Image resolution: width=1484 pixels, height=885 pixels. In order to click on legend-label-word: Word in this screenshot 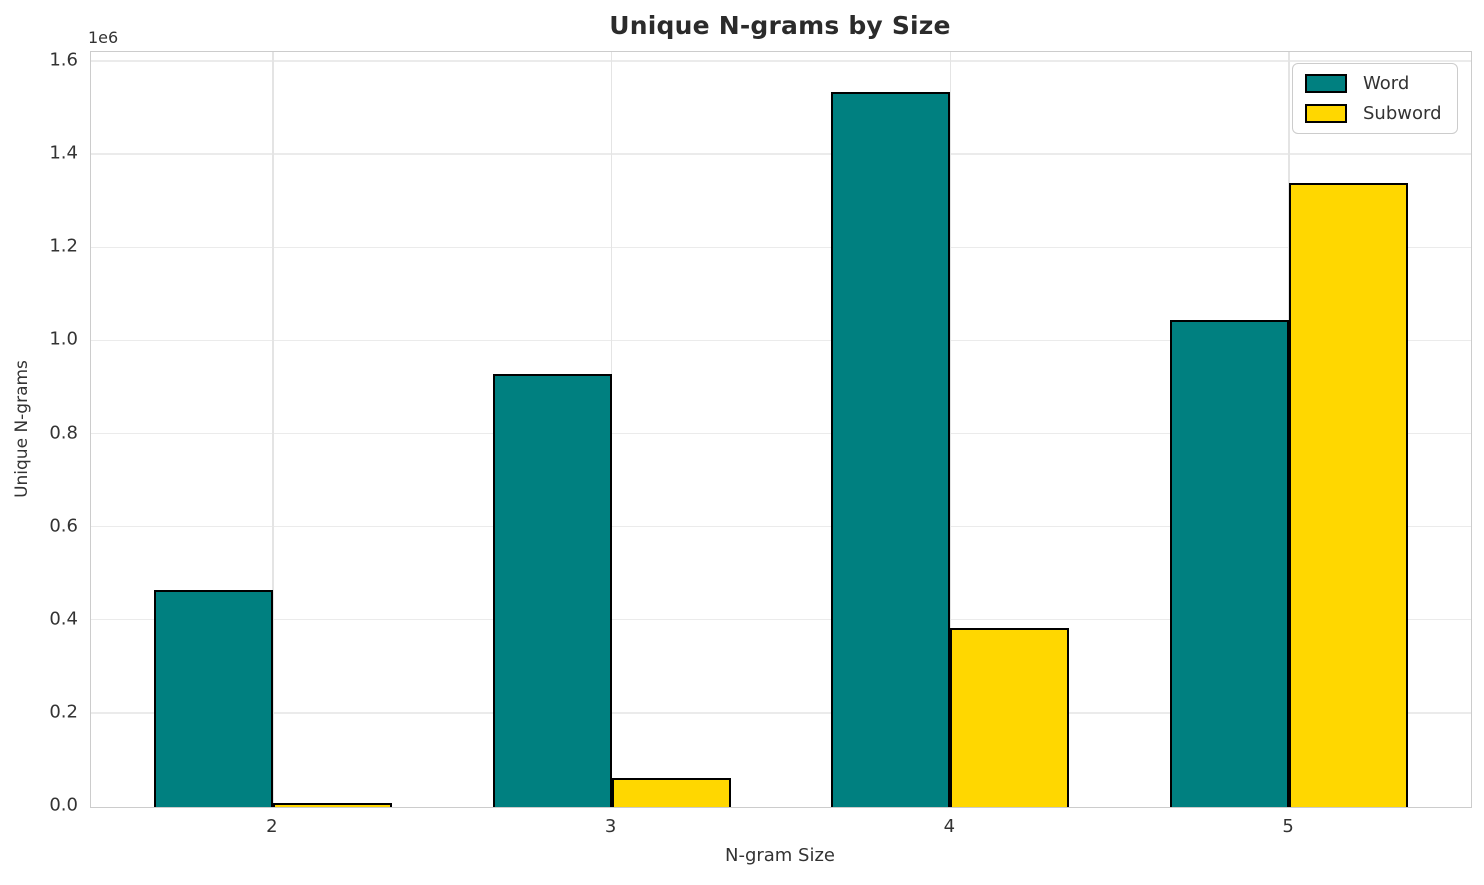, I will do `click(1386, 83)`.